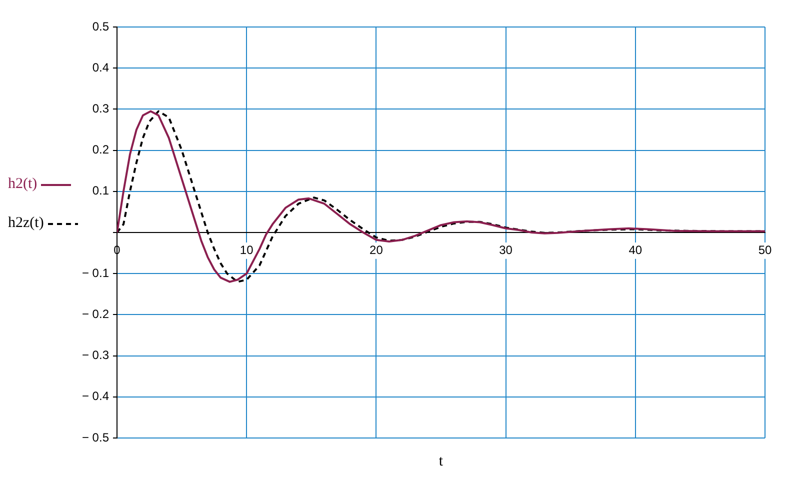 Image resolution: width=796 pixels, height=486 pixels. What do you see at coordinates (101, 109) in the screenshot?
I see `y-tick-label: 0.3` at bounding box center [101, 109].